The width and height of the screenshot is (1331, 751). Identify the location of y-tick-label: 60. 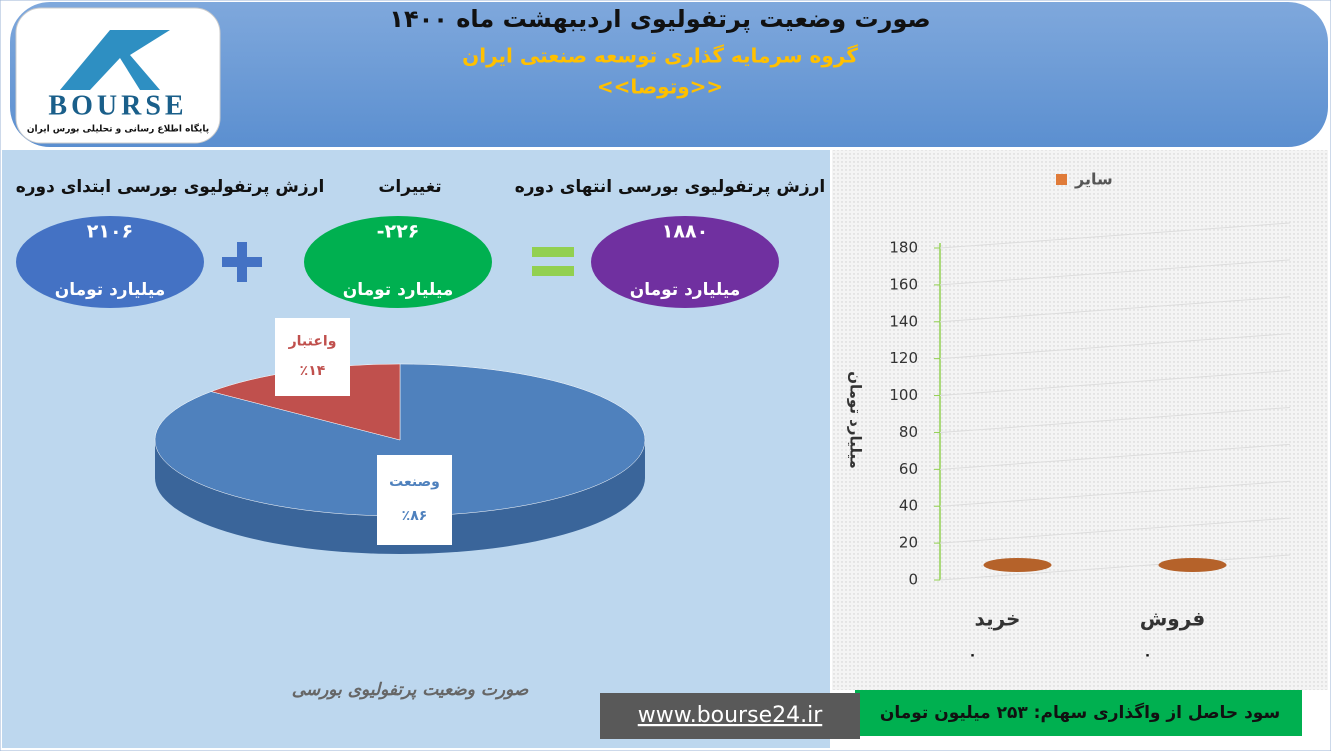
(908, 469).